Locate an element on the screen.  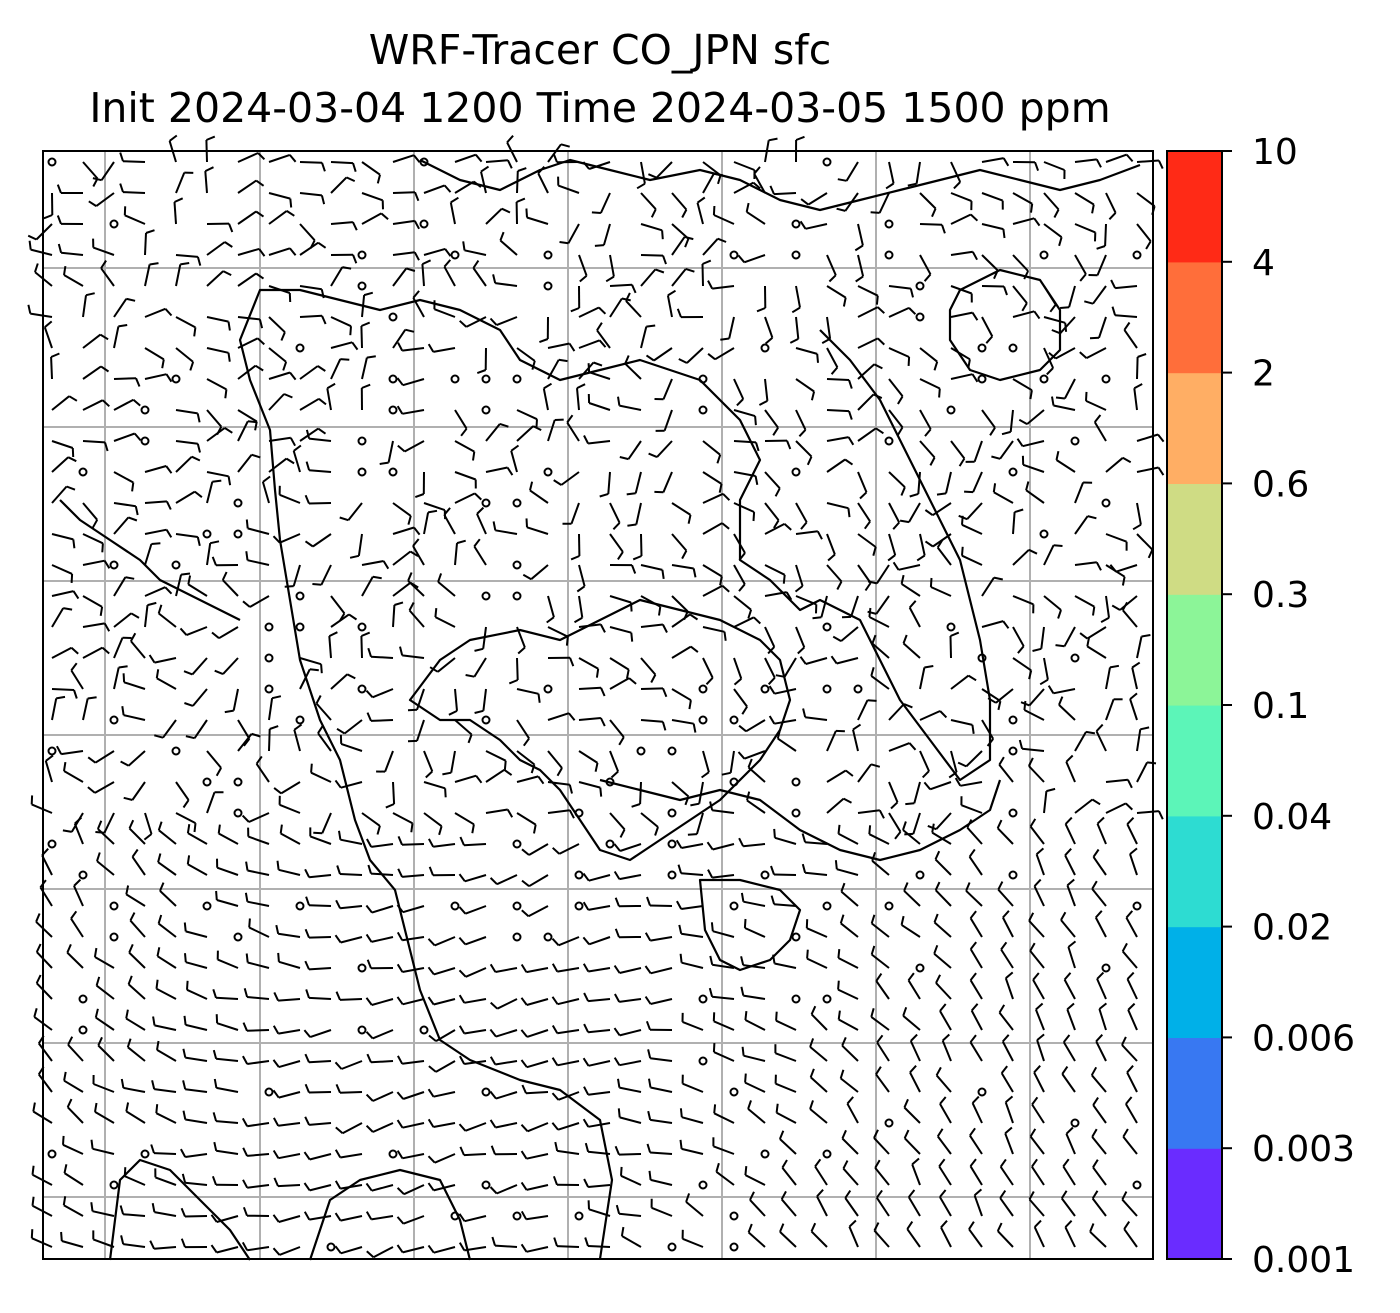
colorbar-segment is located at coordinates (1194, 761).